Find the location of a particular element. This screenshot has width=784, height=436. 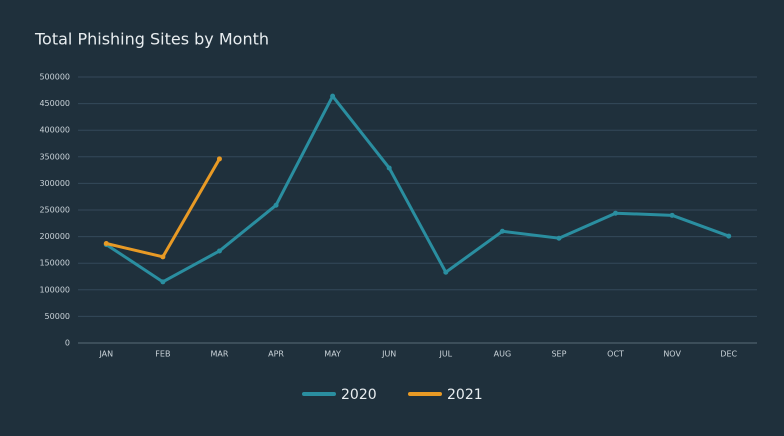

legend-label: 2021 is located at coordinates (465, 395).